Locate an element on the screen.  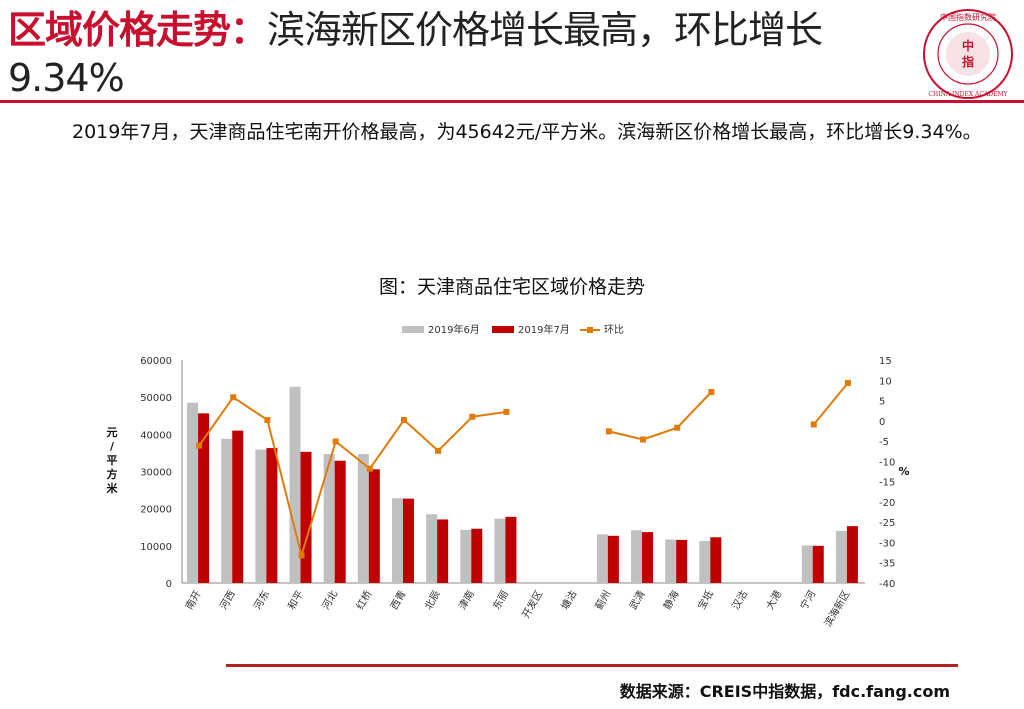
x-tick-label: 东丽 is located at coordinates (500, 600).